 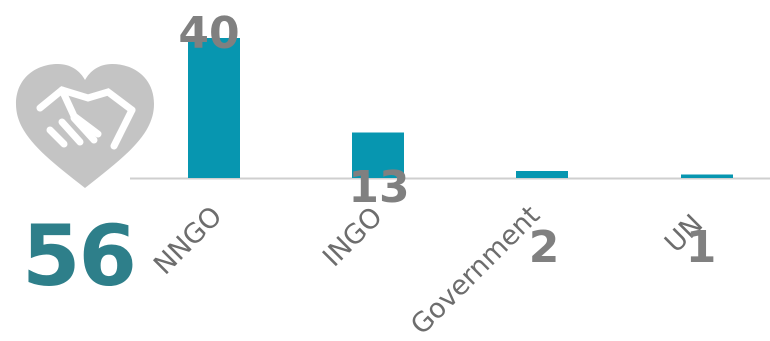 I want to click on handshake-lines, so click(x=86, y=118).